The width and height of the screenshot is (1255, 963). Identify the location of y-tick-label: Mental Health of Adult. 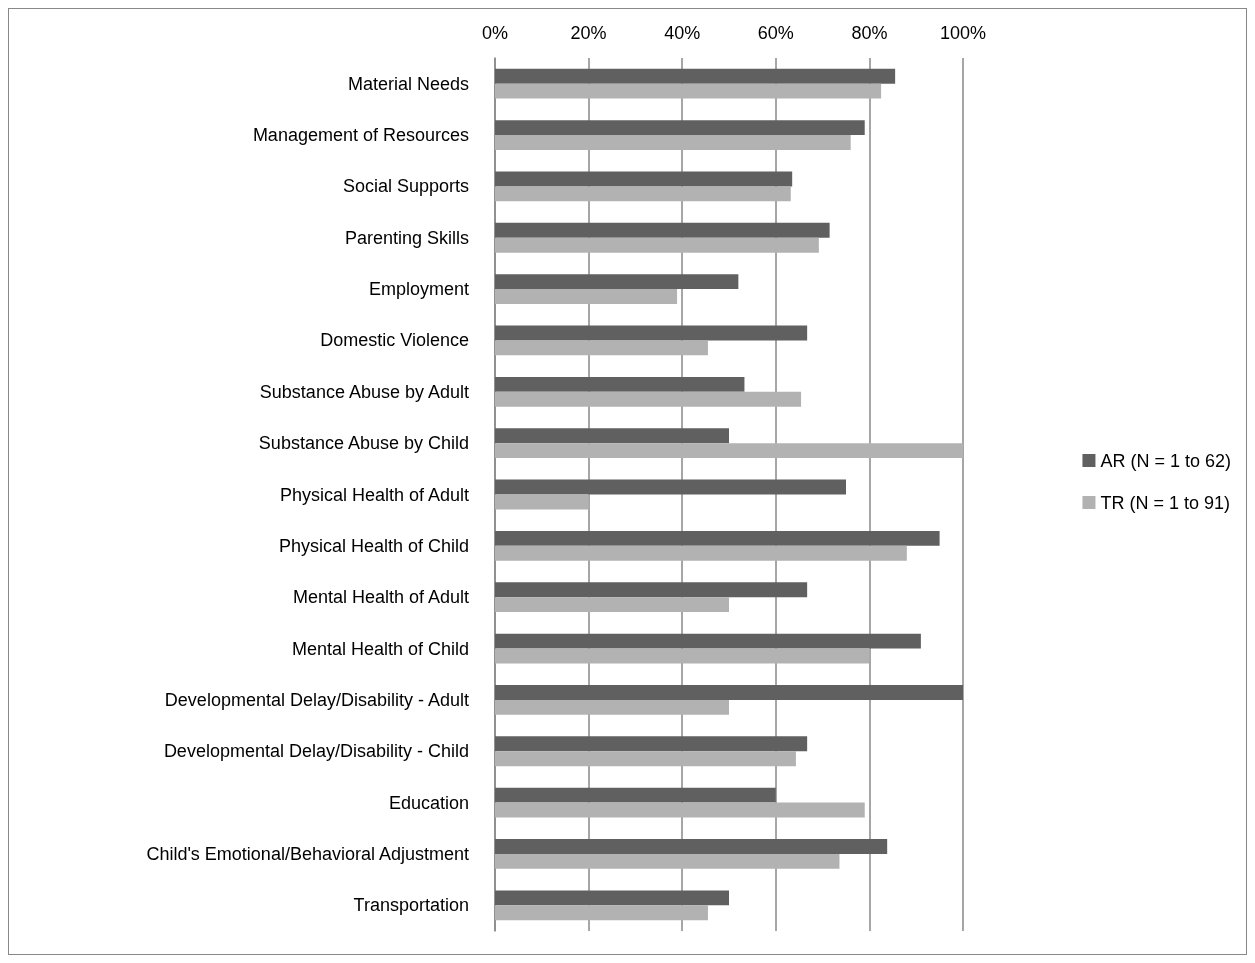
(380, 597).